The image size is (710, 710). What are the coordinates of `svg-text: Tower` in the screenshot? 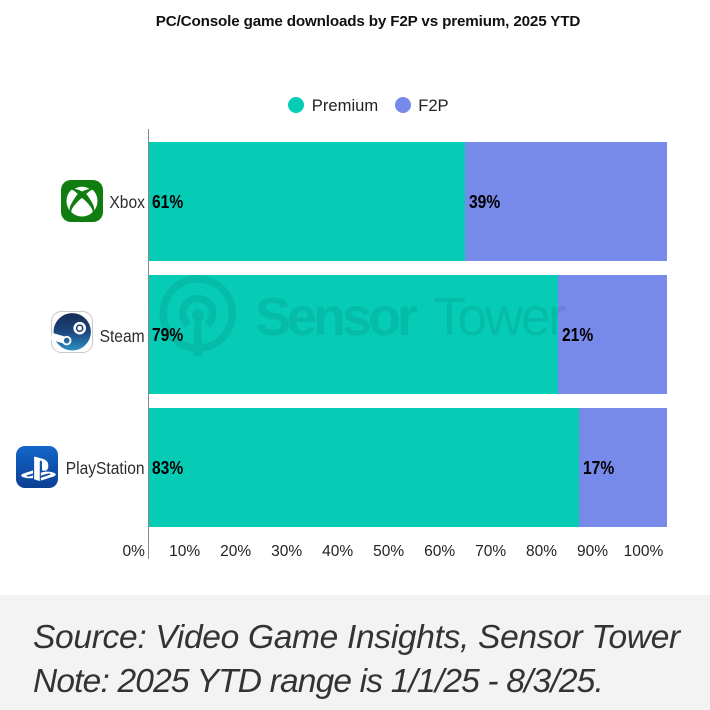 It's located at (499, 317).